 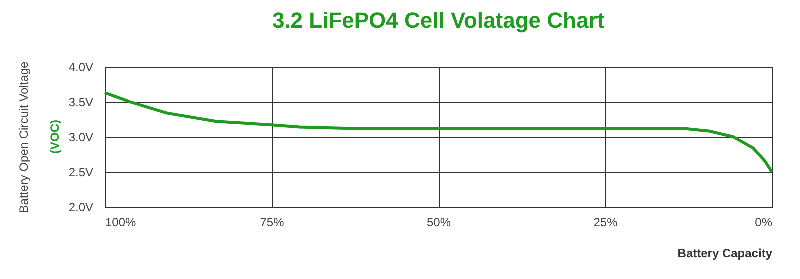 What do you see at coordinates (81, 207) in the screenshot?
I see `y-tick-label: 2.0V` at bounding box center [81, 207].